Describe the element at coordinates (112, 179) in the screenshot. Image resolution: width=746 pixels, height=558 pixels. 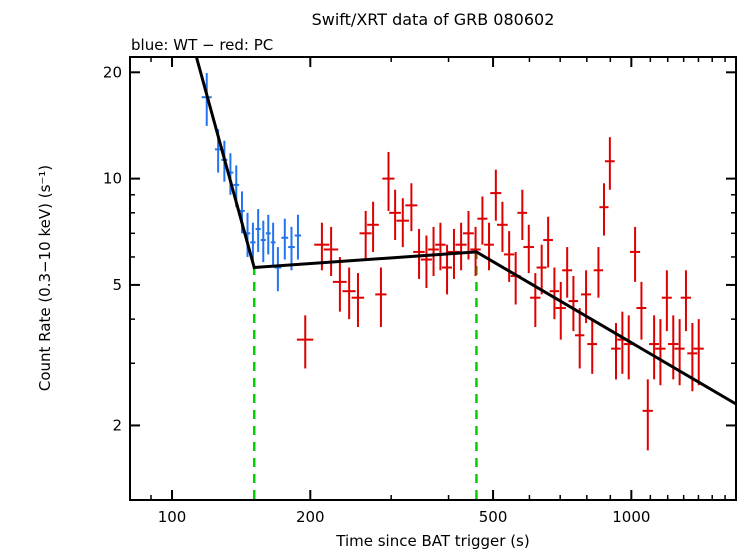
I see `y-tick-label: 10` at that location.